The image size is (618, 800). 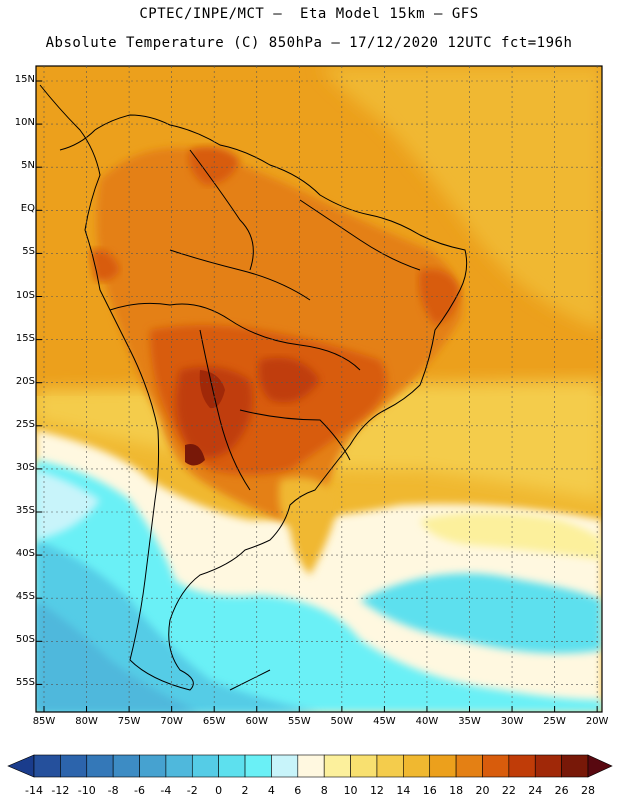 What do you see at coordinates (456, 790) in the screenshot?
I see `colorbar-tick-label: 18` at bounding box center [456, 790].